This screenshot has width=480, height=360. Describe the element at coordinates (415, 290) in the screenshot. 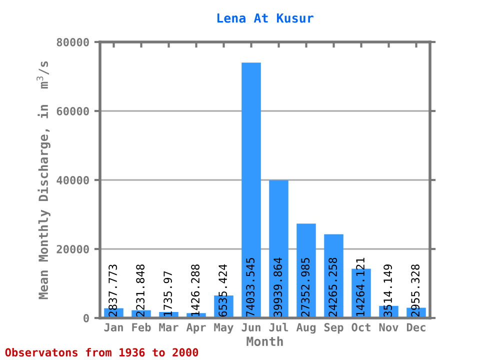

I see `data-label: 2955.328` at that location.